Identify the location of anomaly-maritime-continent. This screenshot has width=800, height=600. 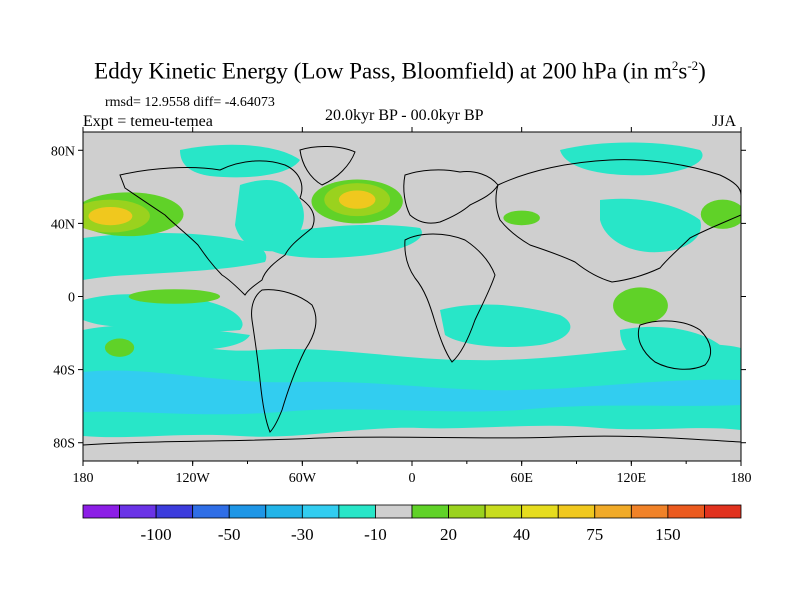
(640, 305).